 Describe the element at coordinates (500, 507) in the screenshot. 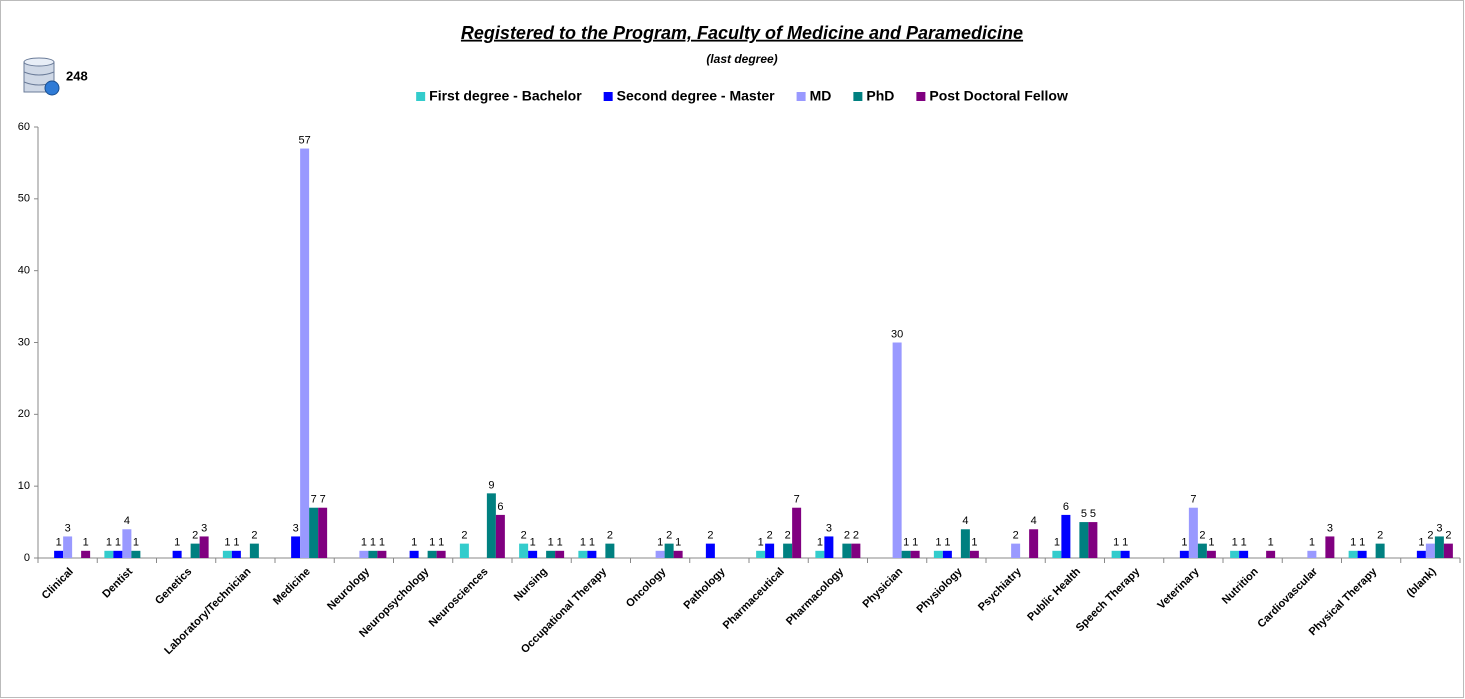

I see `data-label: 6` at that location.